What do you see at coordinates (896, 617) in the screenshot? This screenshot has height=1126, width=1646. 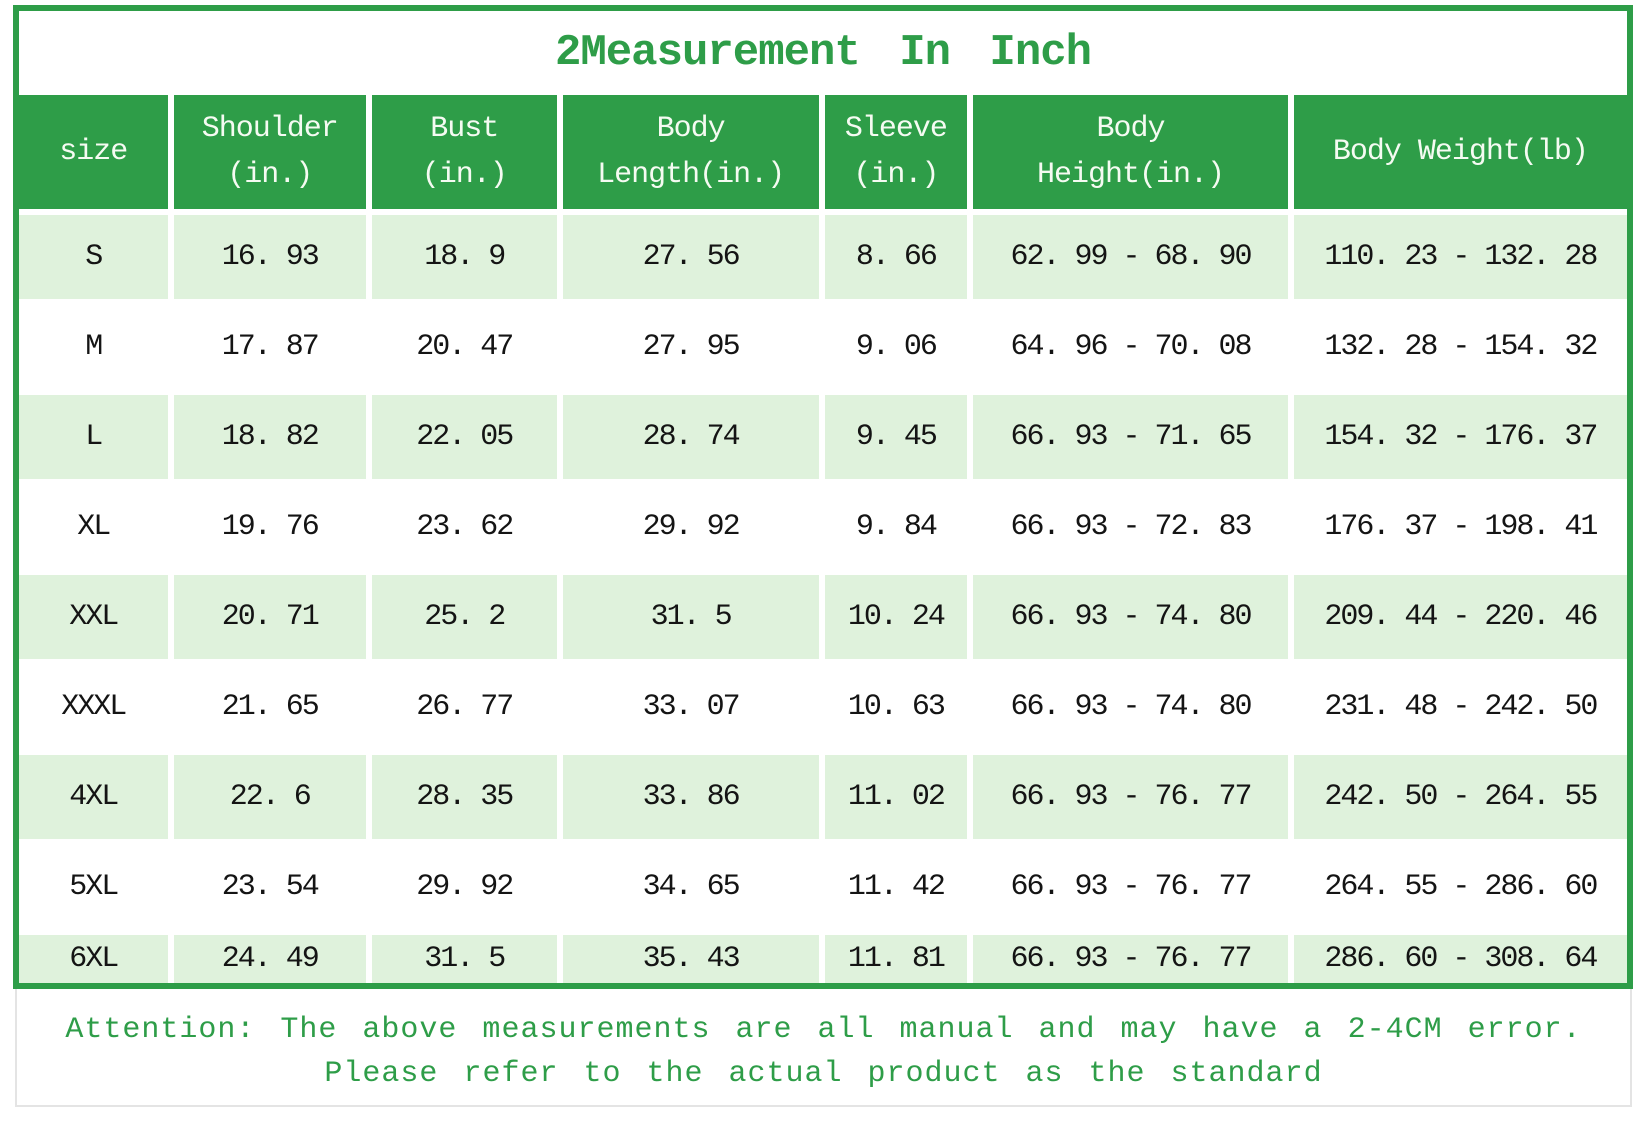 I see `value-cell: 10. 24` at bounding box center [896, 617].